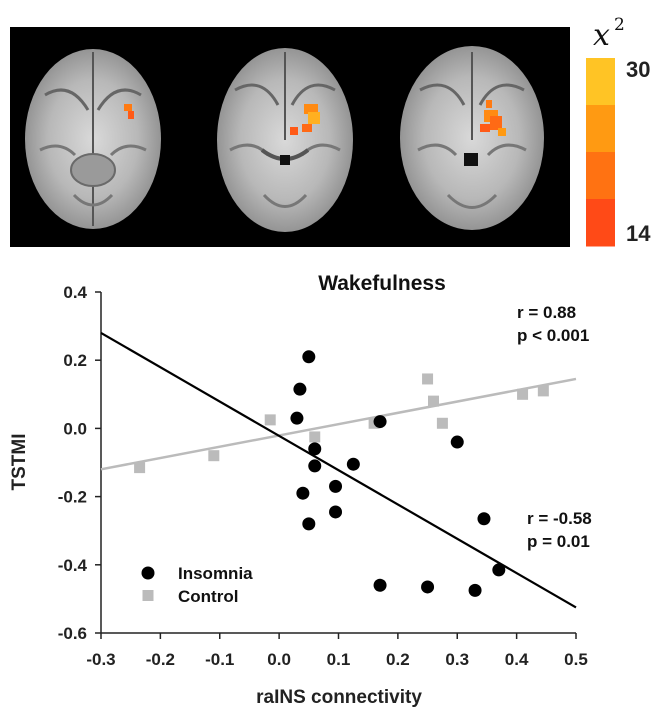 Image resolution: width=669 pixels, height=721 pixels. What do you see at coordinates (457, 659) in the screenshot?
I see `x-tick-label: 0.3` at bounding box center [457, 659].